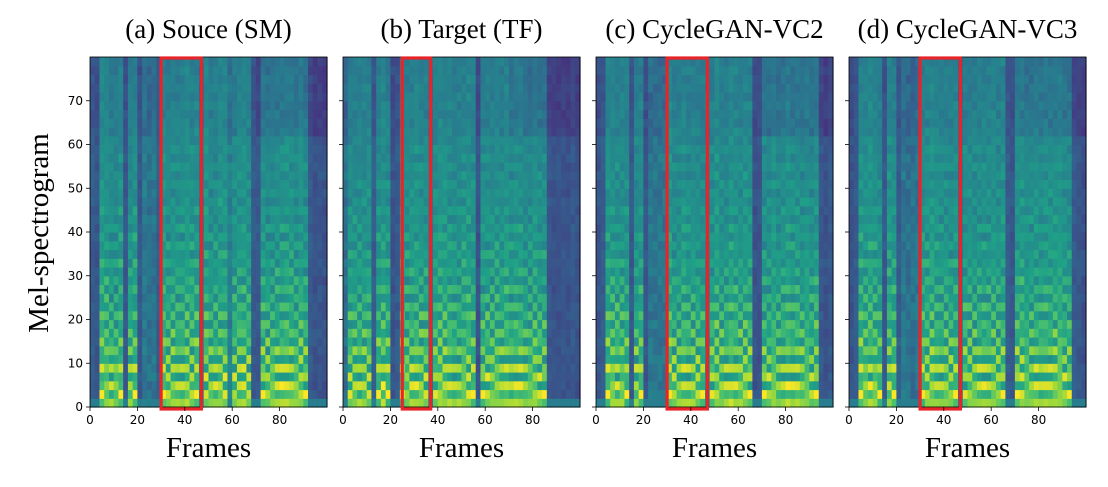  I want to click on y-tick-label: 0, so click(79, 407).